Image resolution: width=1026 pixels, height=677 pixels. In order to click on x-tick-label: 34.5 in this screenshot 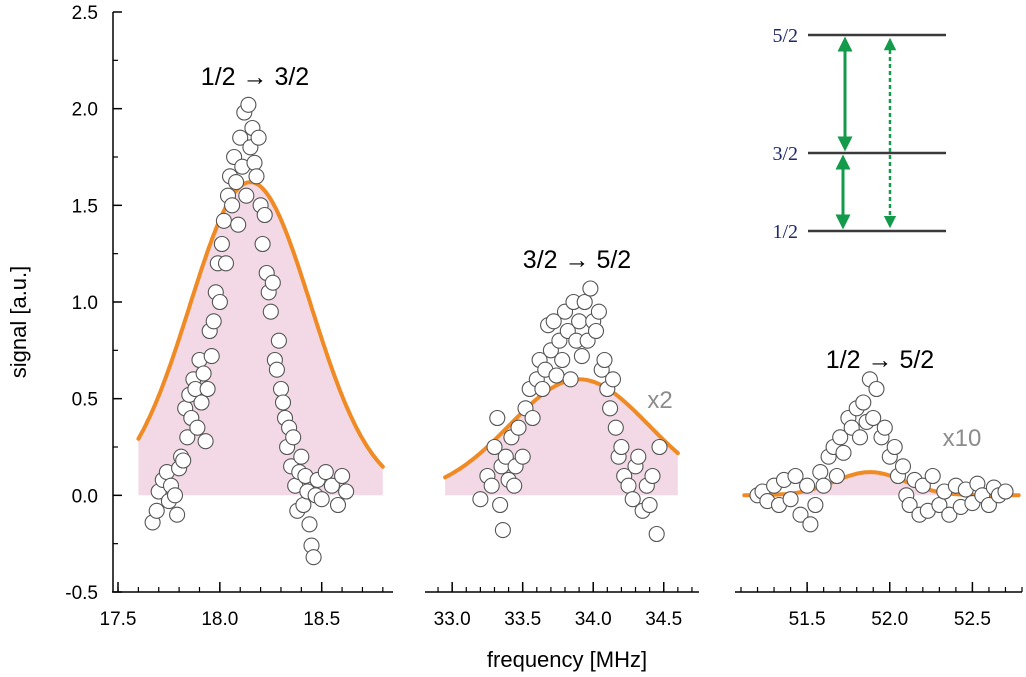, I will do `click(663, 619)`.